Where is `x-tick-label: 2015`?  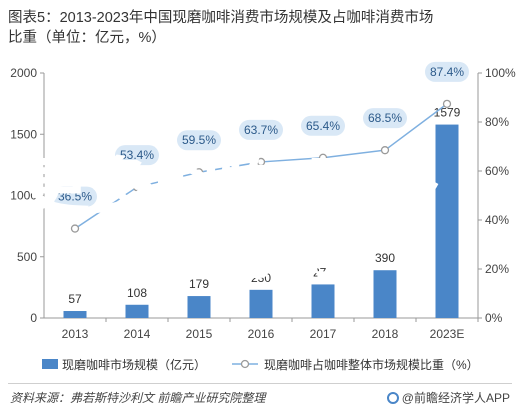
x-tick-label: 2015 is located at coordinates (199, 334).